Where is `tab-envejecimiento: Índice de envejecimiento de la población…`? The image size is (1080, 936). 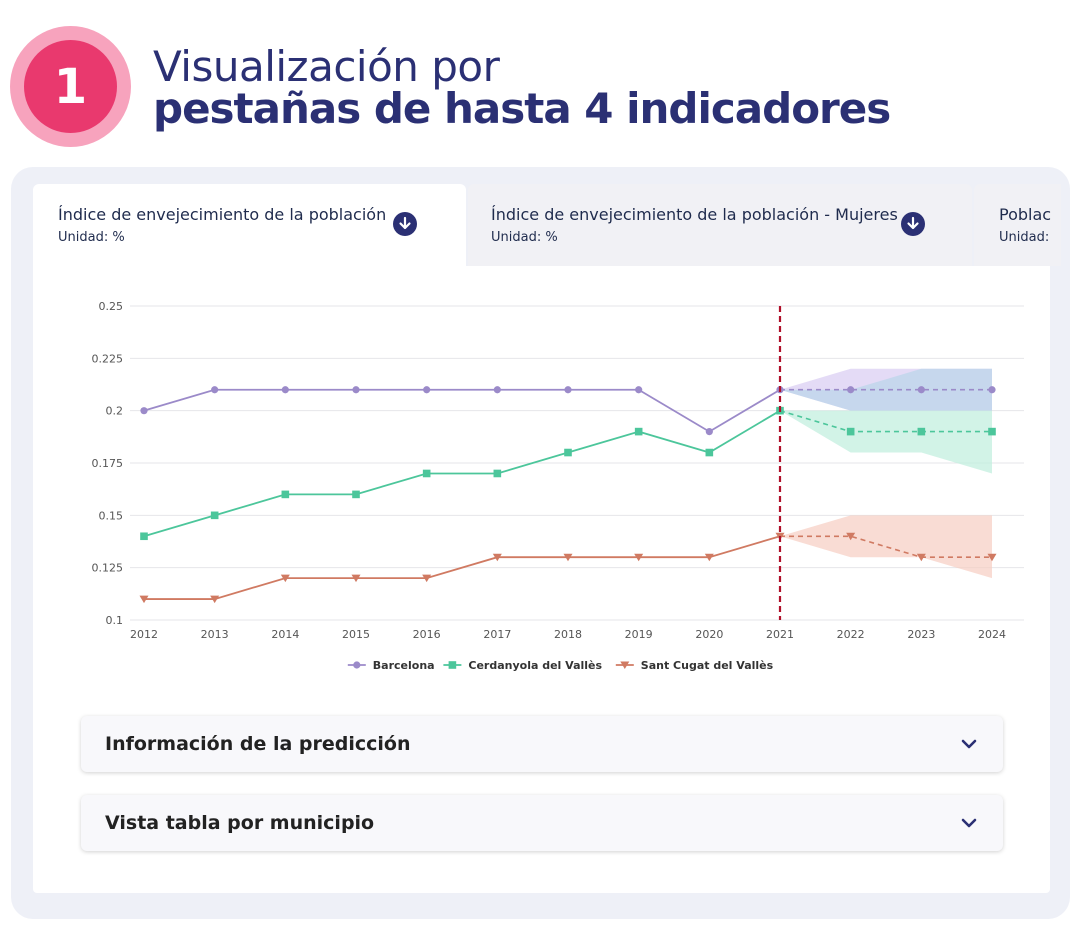 tab-envejecimiento: Índice de envejecimiento de la población… is located at coordinates (249, 225).